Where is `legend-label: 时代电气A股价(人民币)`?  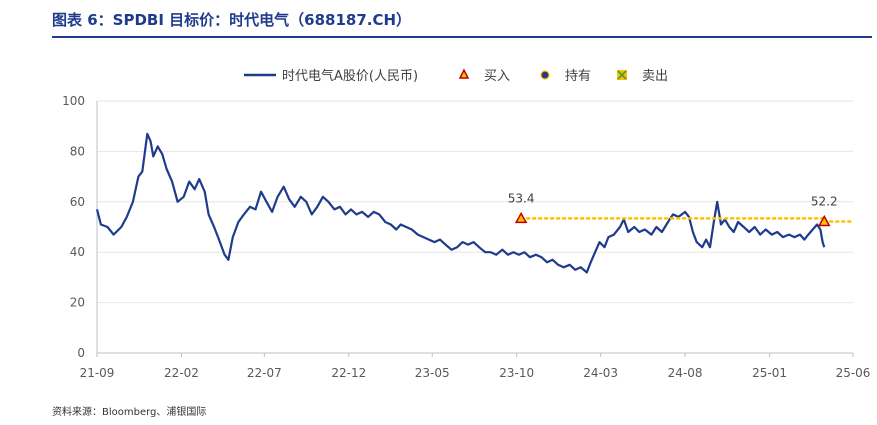 legend-label: 时代电气A股价(人民币) is located at coordinates (350, 76).